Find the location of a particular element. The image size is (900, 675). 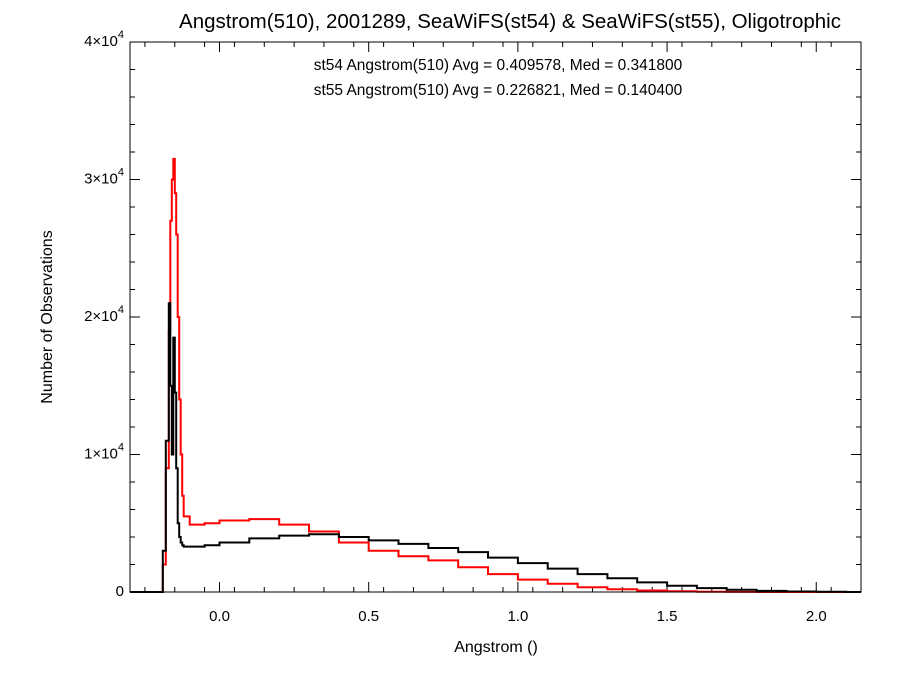

x-axis-label: Angstrom () is located at coordinates (496, 647).